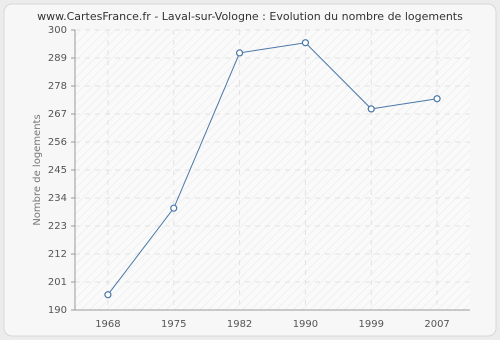 The image size is (500, 340). What do you see at coordinates (57, 114) in the screenshot?
I see `y-tick-label: 267` at bounding box center [57, 114].